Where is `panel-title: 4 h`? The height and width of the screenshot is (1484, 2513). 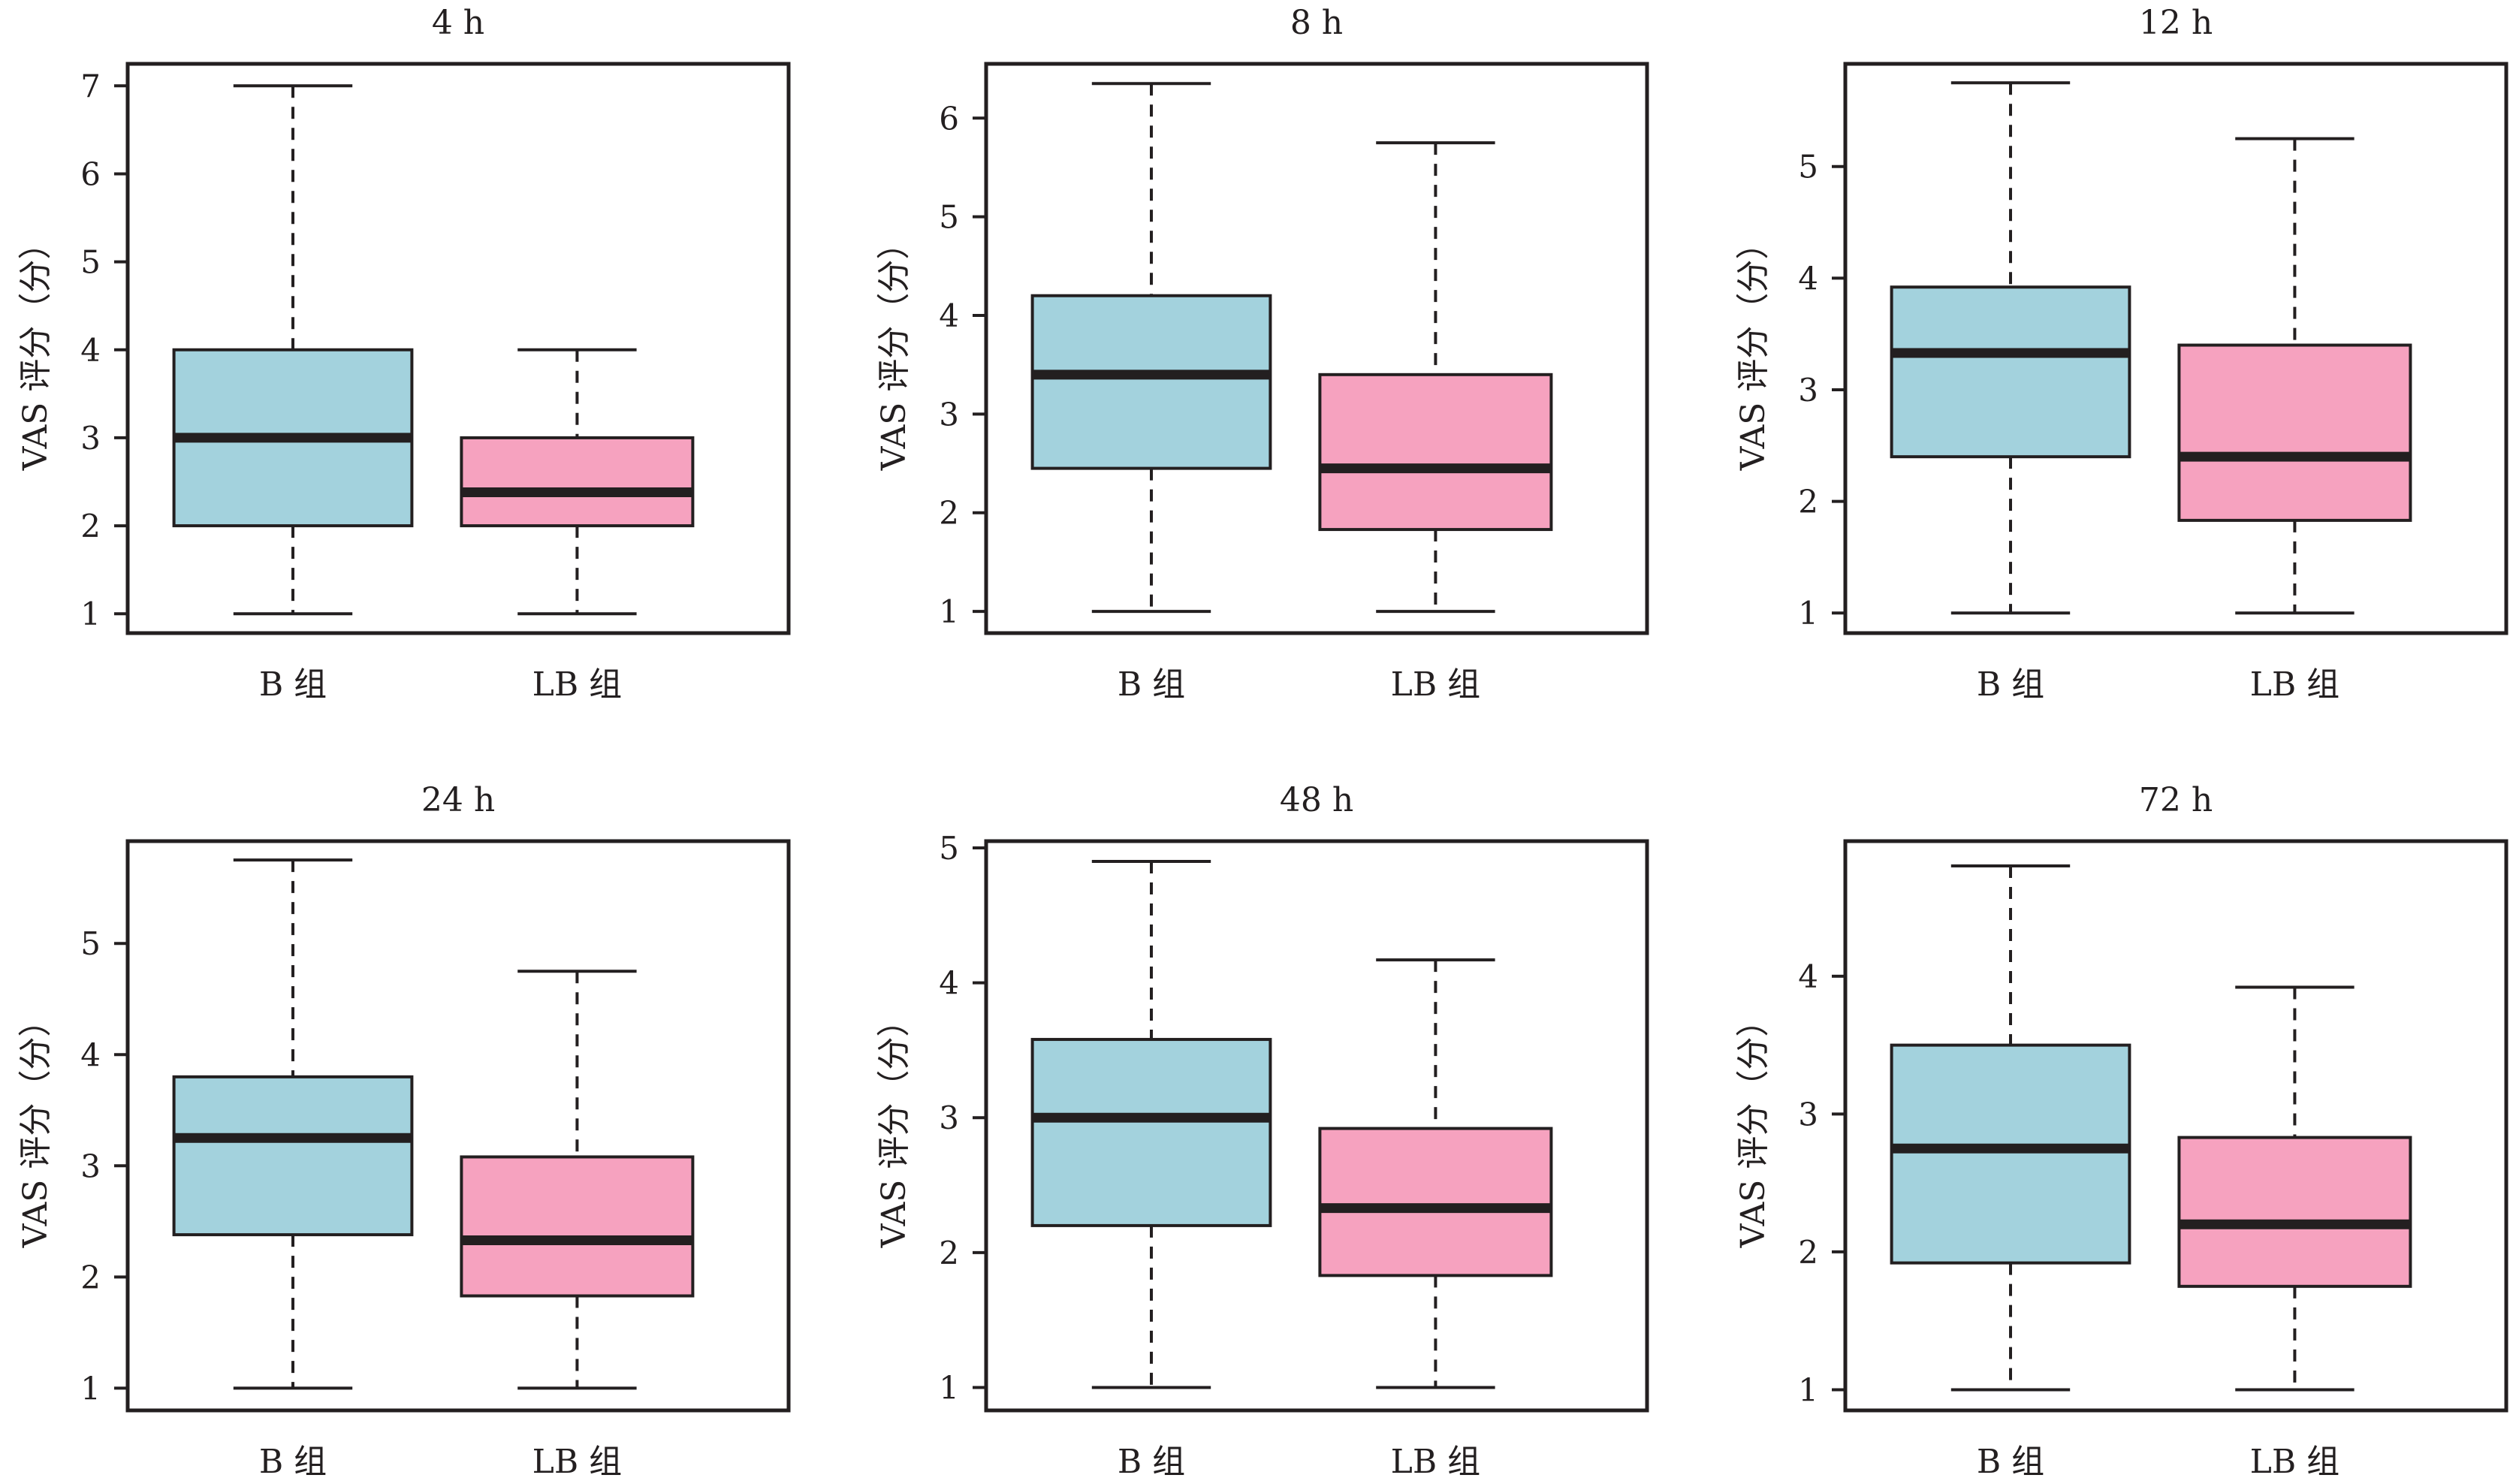 panel-title: 4 h is located at coordinates (458, 23).